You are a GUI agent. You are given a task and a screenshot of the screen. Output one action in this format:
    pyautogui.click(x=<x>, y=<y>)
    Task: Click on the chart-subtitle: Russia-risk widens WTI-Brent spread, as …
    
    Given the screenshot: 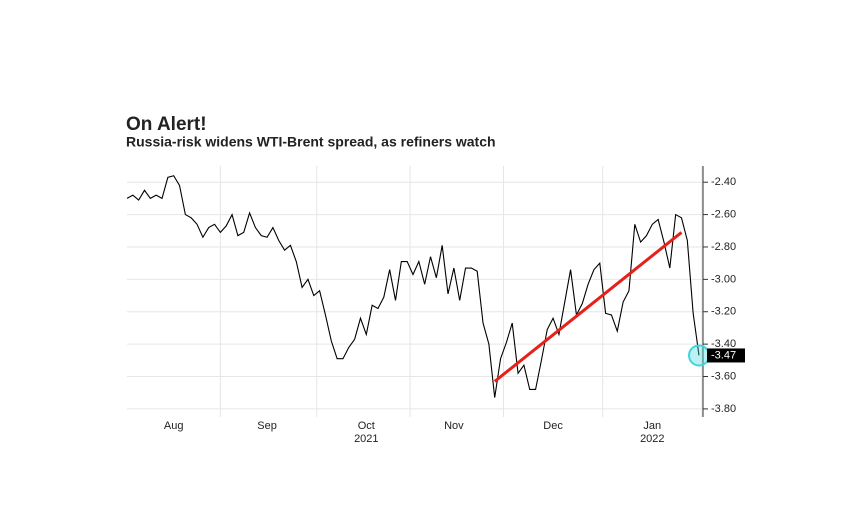 What is the action you would take?
    pyautogui.click(x=311, y=142)
    